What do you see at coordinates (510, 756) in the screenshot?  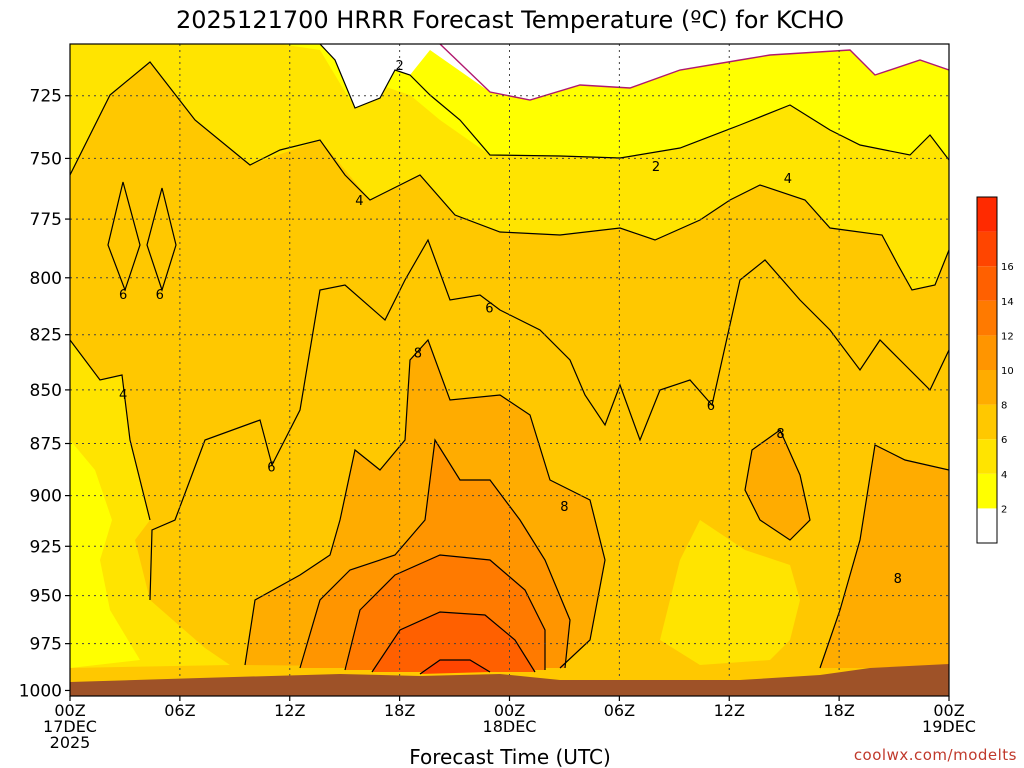 I see `x-axis-label: Forecast Time (UTC)` at bounding box center [510, 756].